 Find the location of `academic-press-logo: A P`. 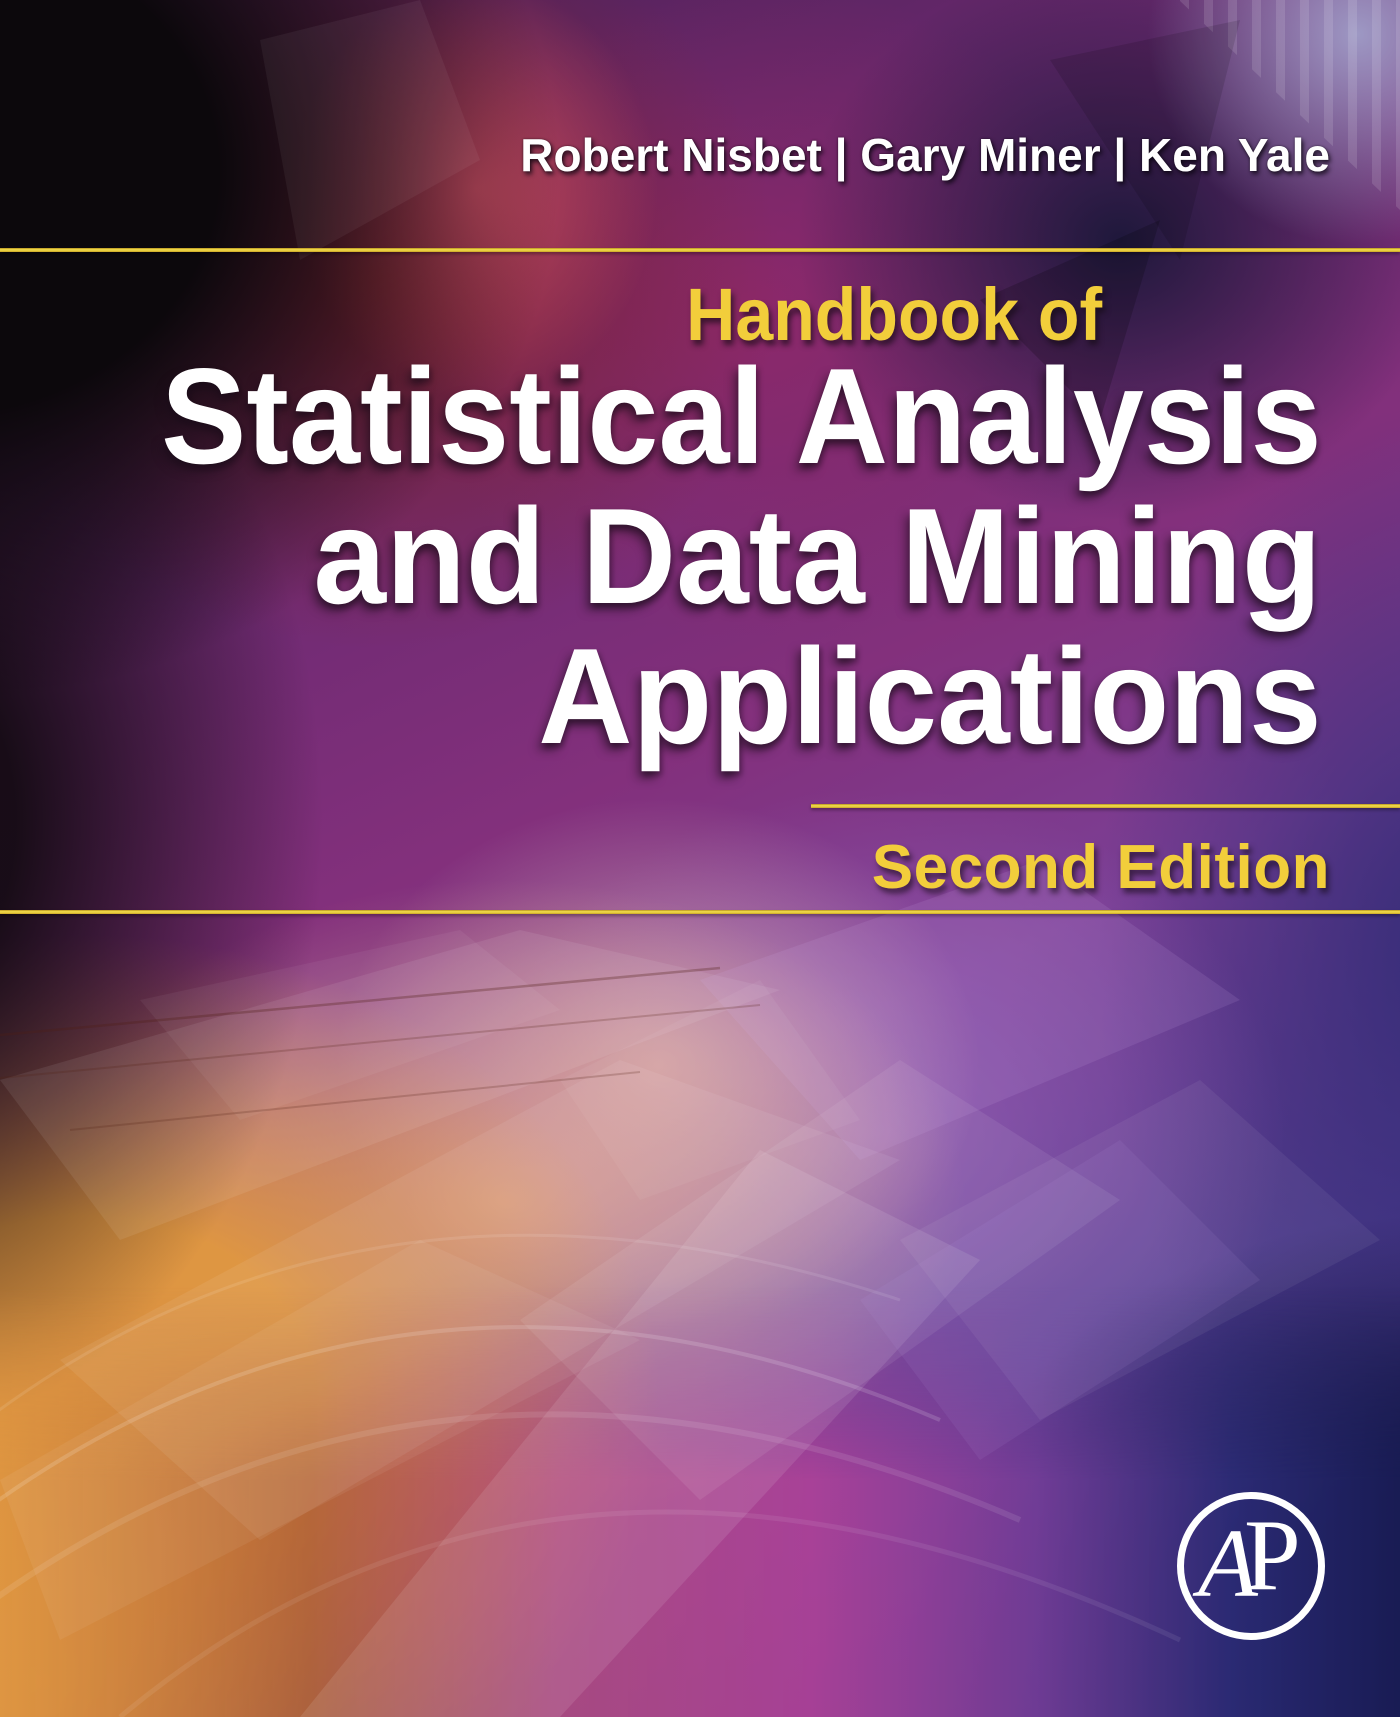

academic-press-logo: A P is located at coordinates (1251, 1566).